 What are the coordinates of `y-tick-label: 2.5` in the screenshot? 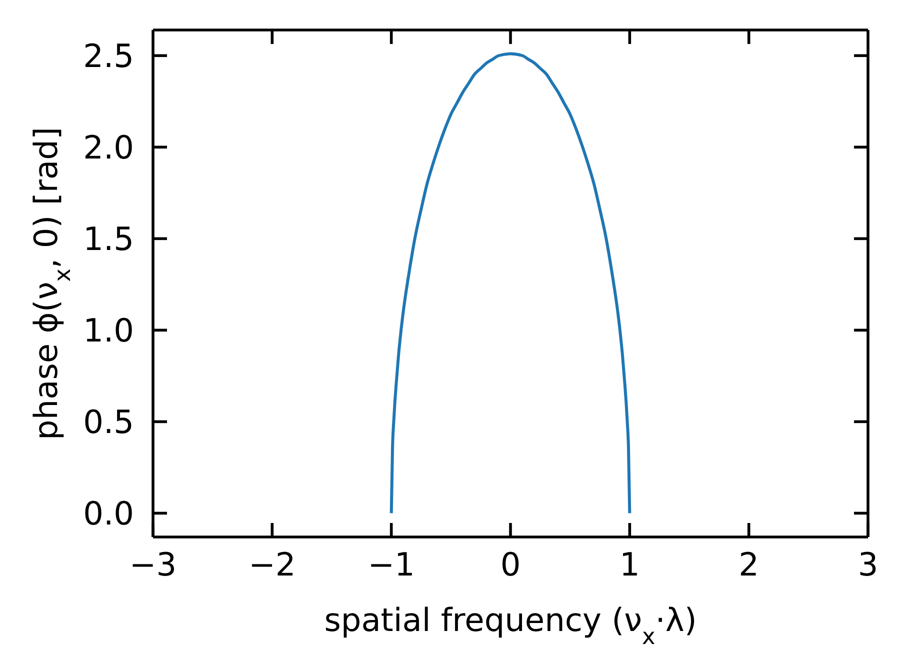 It's located at (108, 55).